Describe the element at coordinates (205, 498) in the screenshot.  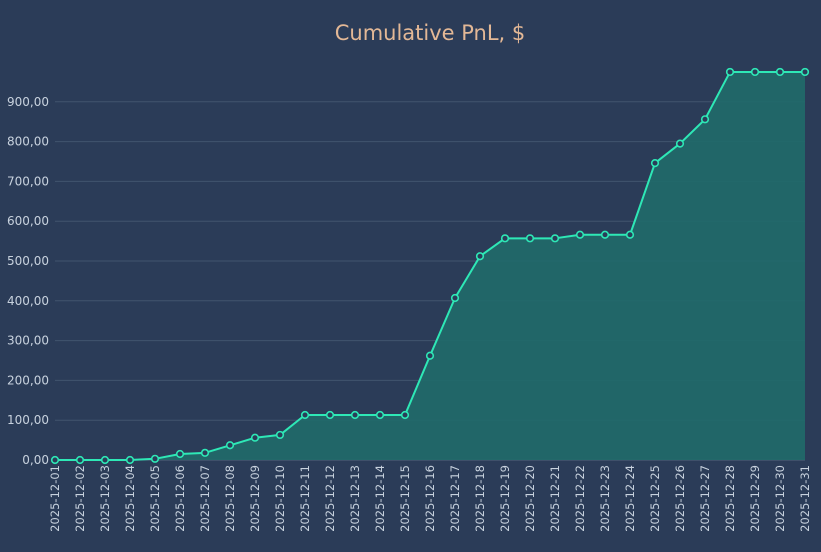
I see `x-tick-label: 2025-12-07` at that location.